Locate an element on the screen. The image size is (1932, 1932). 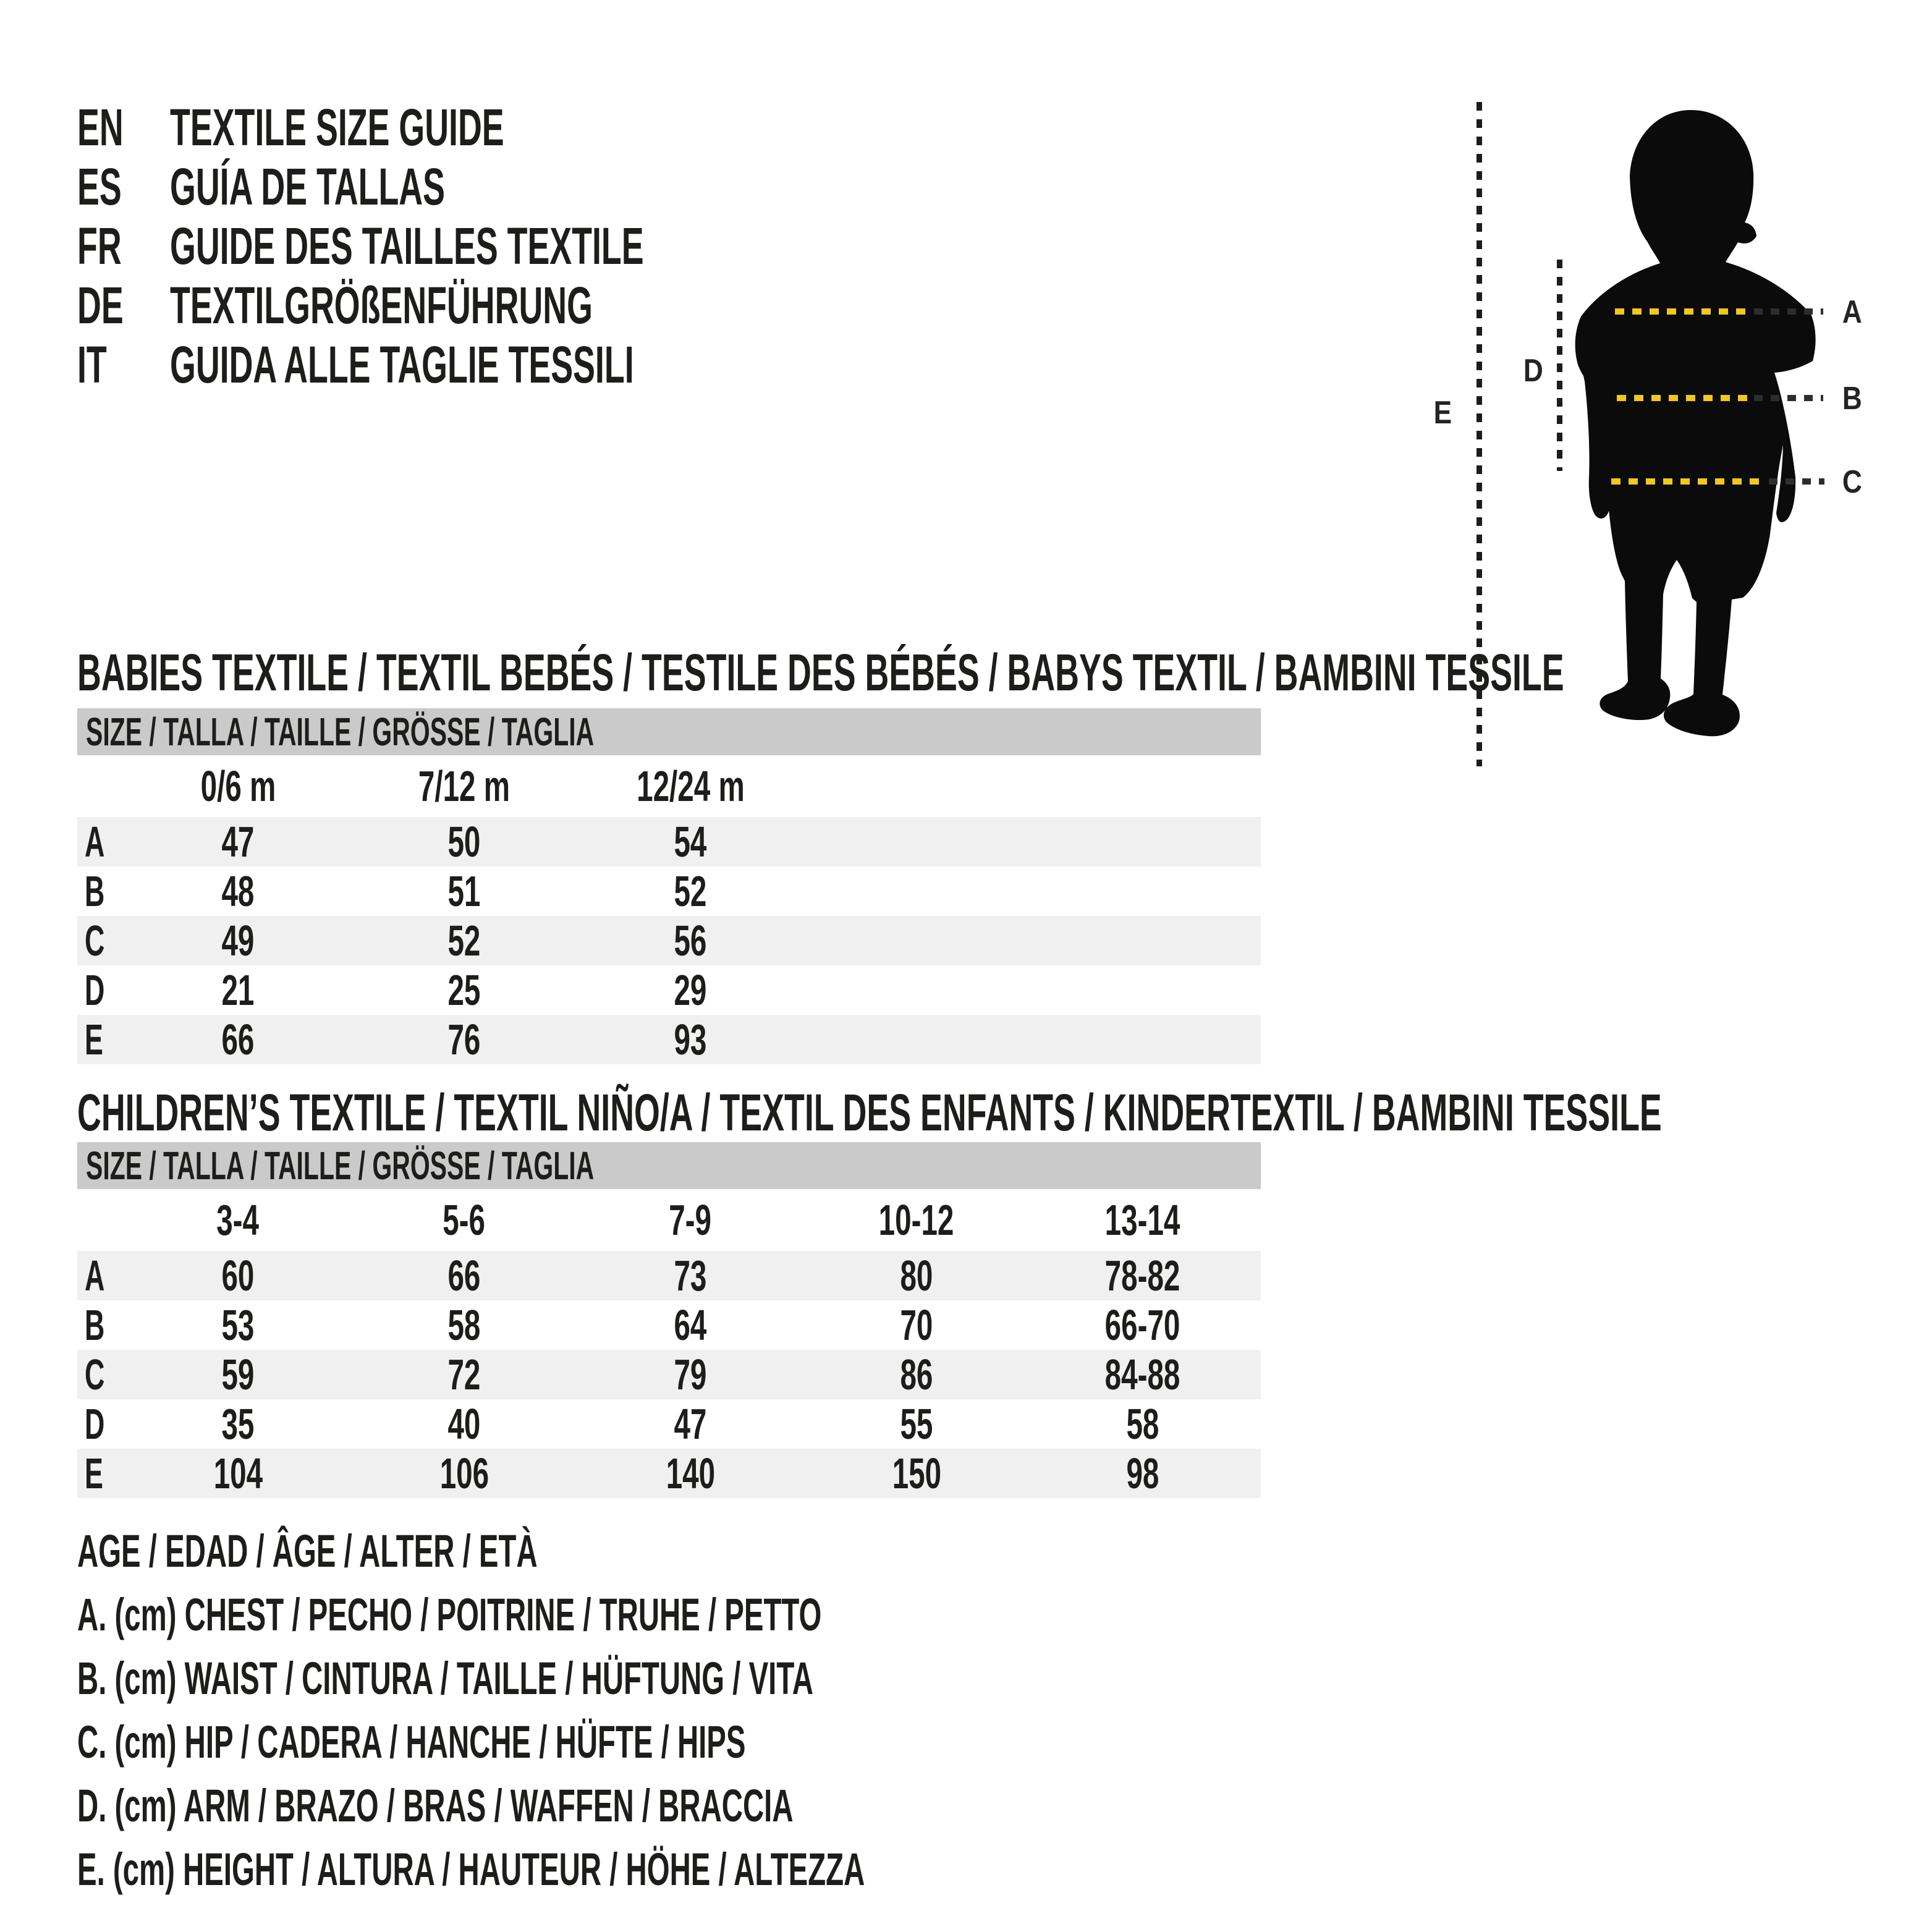
cell: 60 is located at coordinates (238, 1276).